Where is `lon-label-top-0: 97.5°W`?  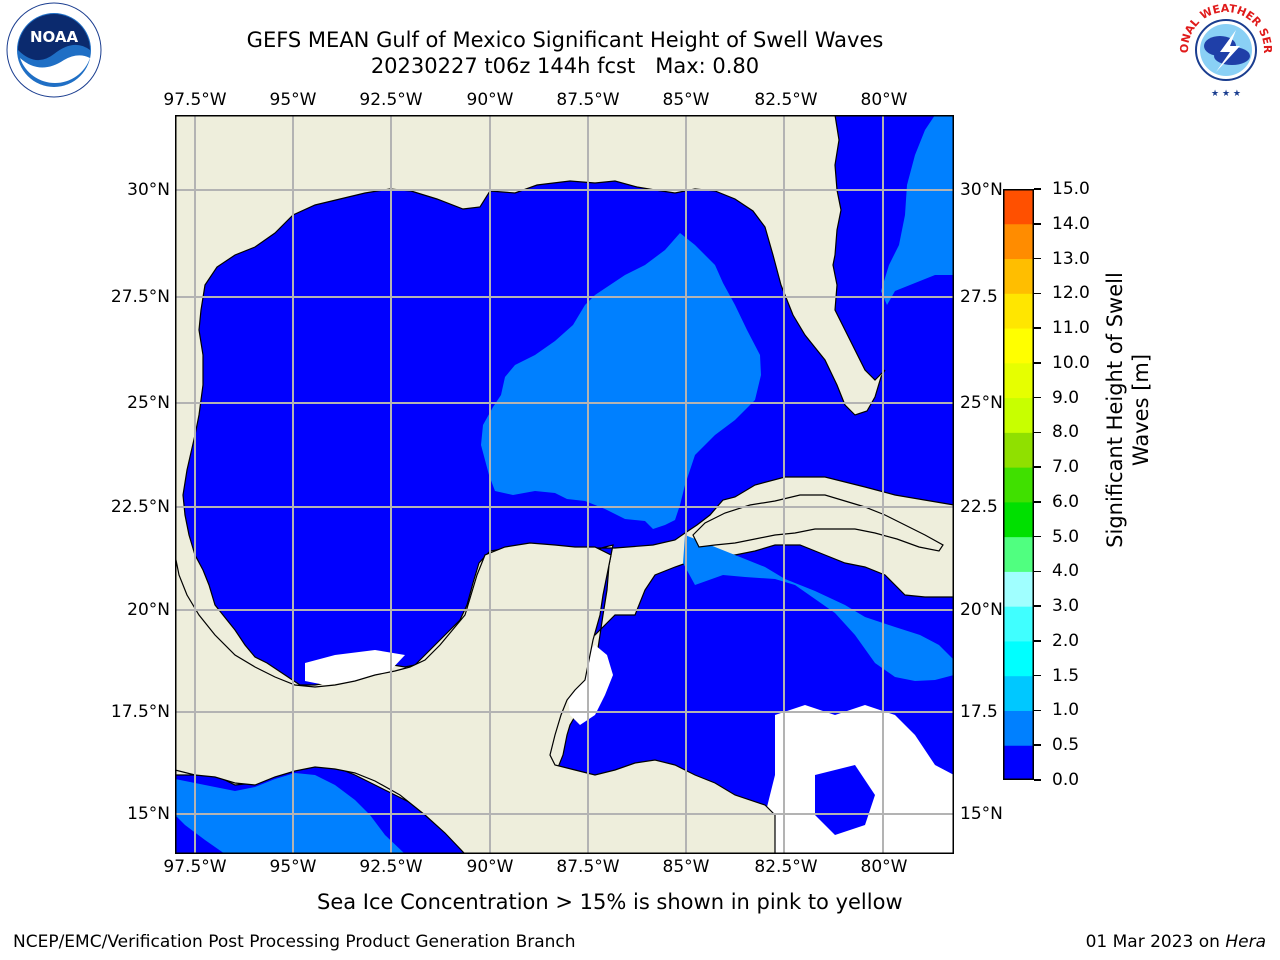
lon-label-top-0: 97.5°W is located at coordinates (195, 100).